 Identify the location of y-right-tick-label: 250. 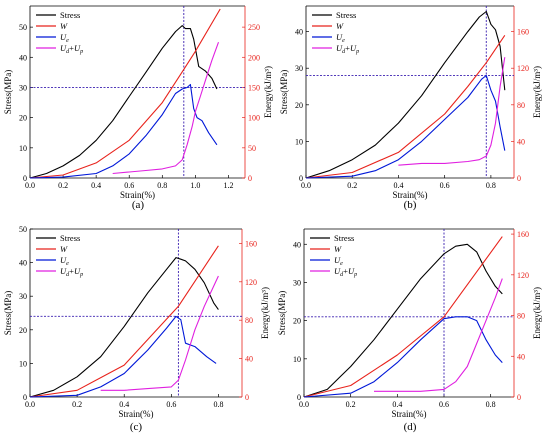
(254, 27).